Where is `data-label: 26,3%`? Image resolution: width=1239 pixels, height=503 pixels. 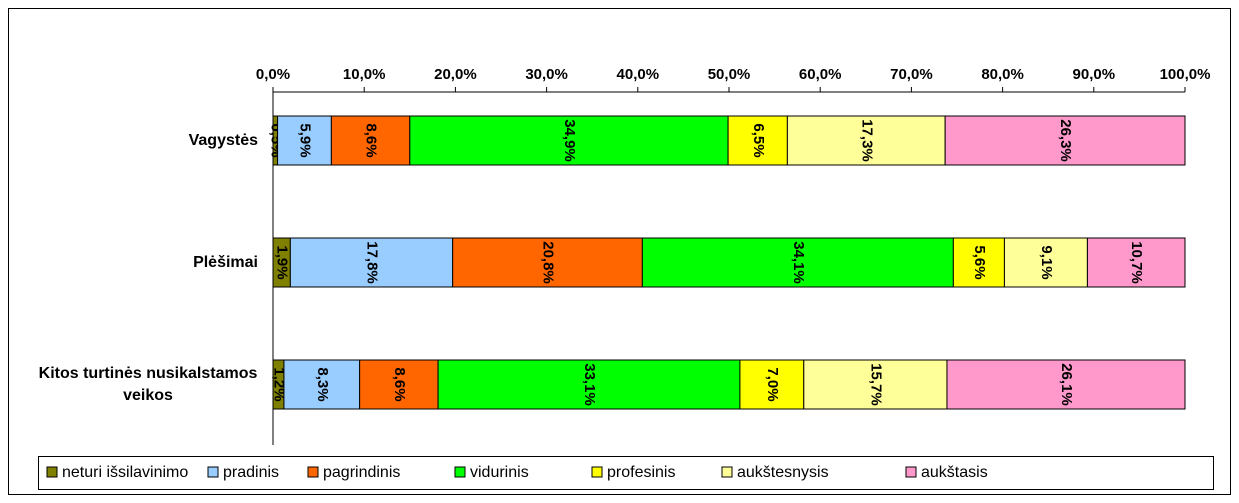
data-label: 26,3% is located at coordinates (1065, 140).